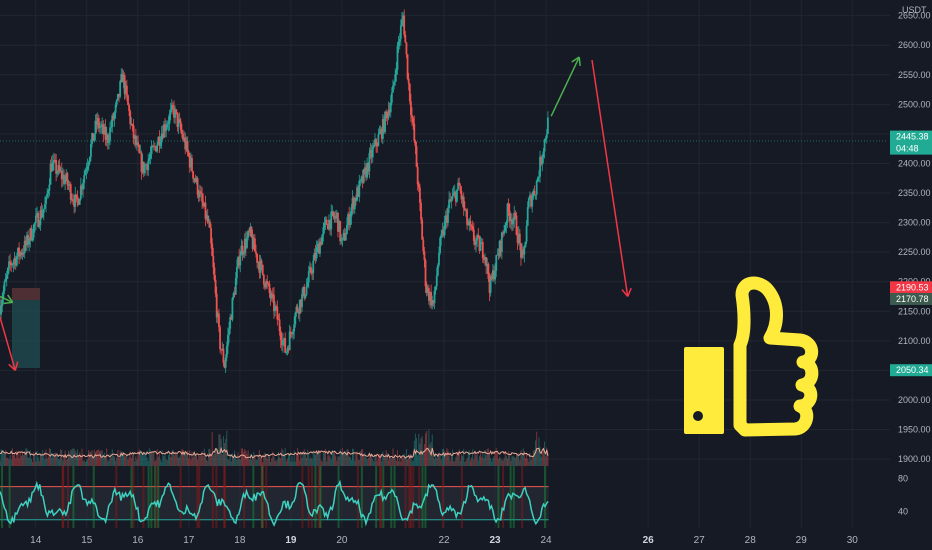  What do you see at coordinates (26, 328) in the screenshot?
I see `range-zone` at bounding box center [26, 328].